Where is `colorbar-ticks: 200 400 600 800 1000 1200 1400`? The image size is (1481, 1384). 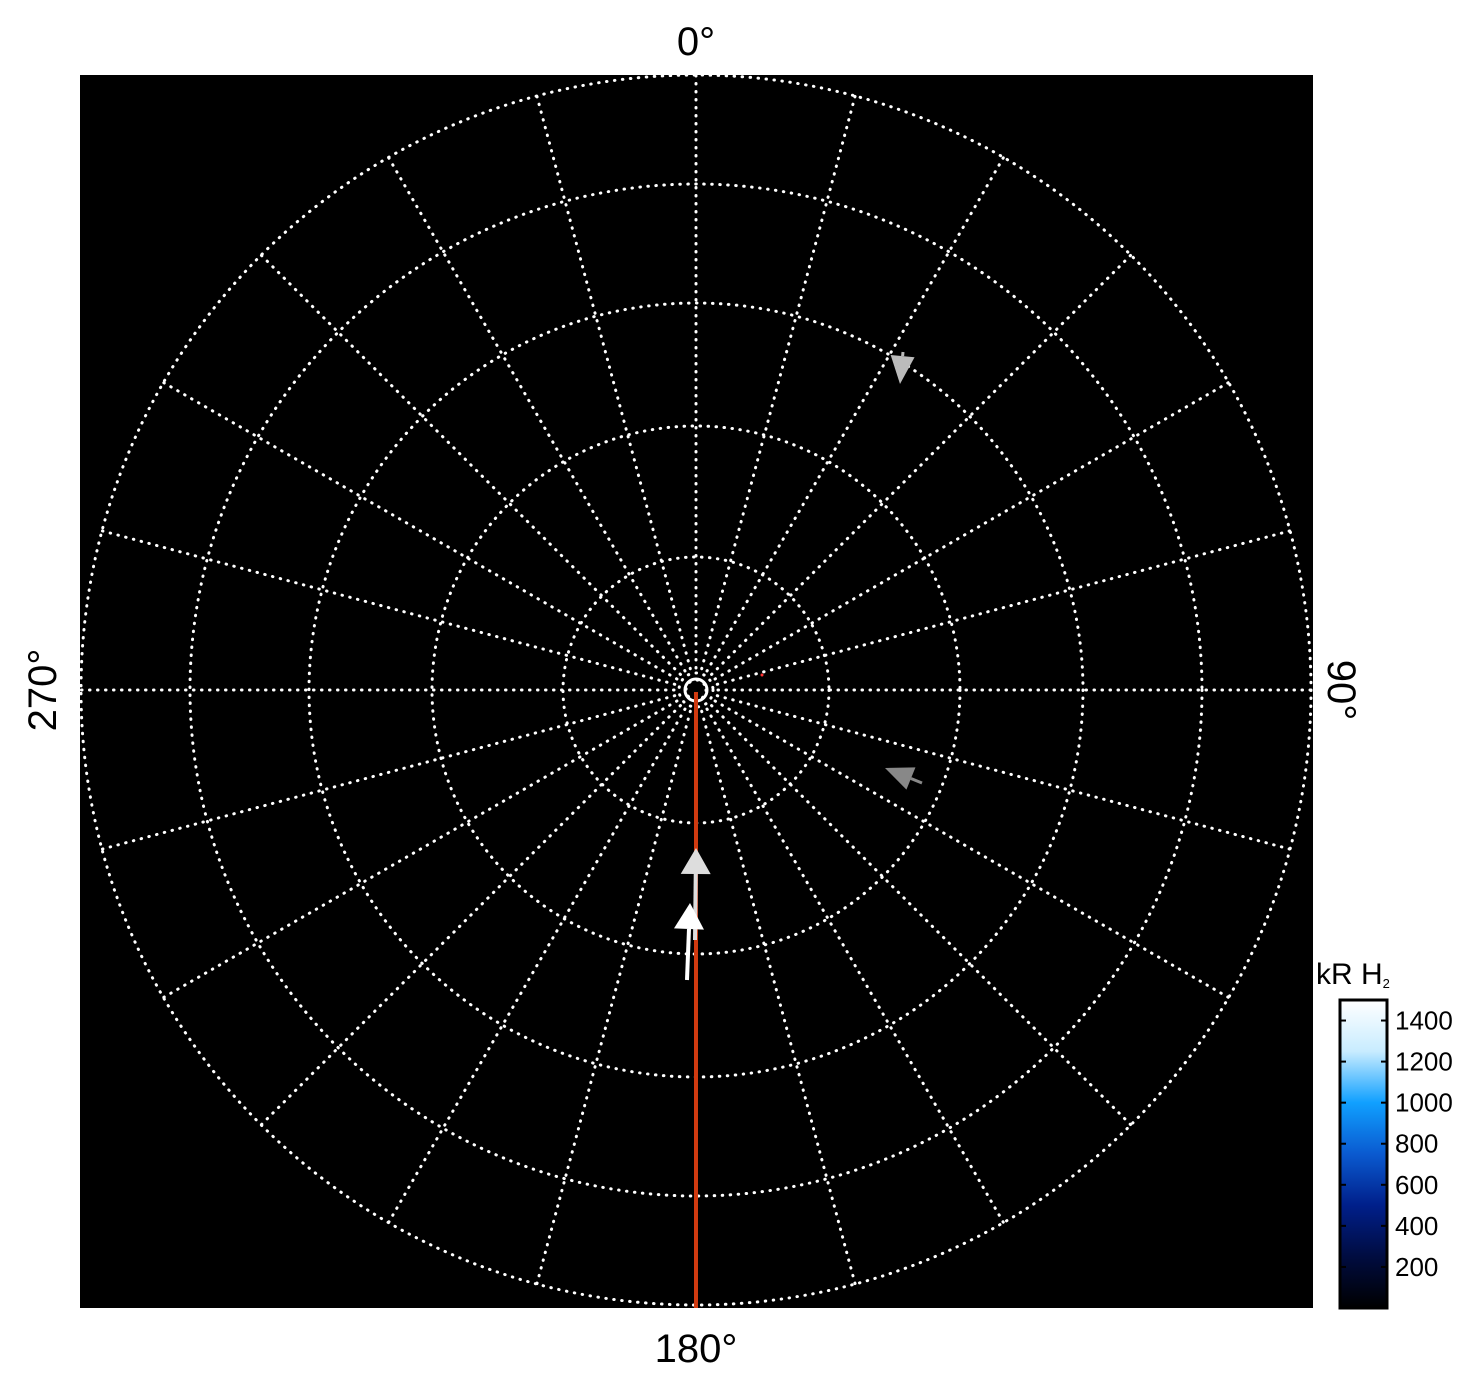 colorbar-ticks: 200 400 600 800 1000 1200 1400 is located at coordinates (1396, 1144).